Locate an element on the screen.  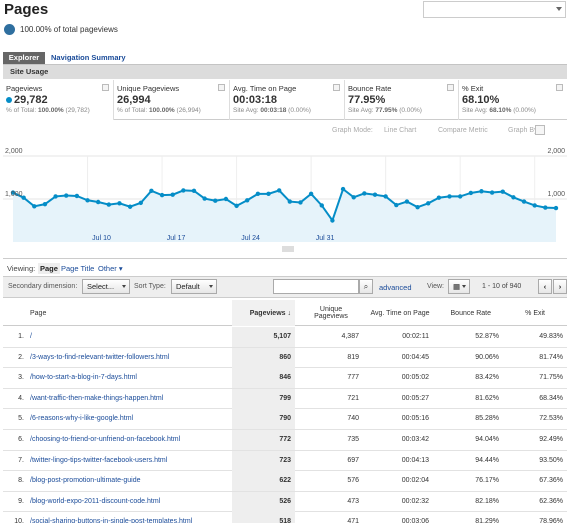
site-usage-bar is located at coordinates (285, 71).